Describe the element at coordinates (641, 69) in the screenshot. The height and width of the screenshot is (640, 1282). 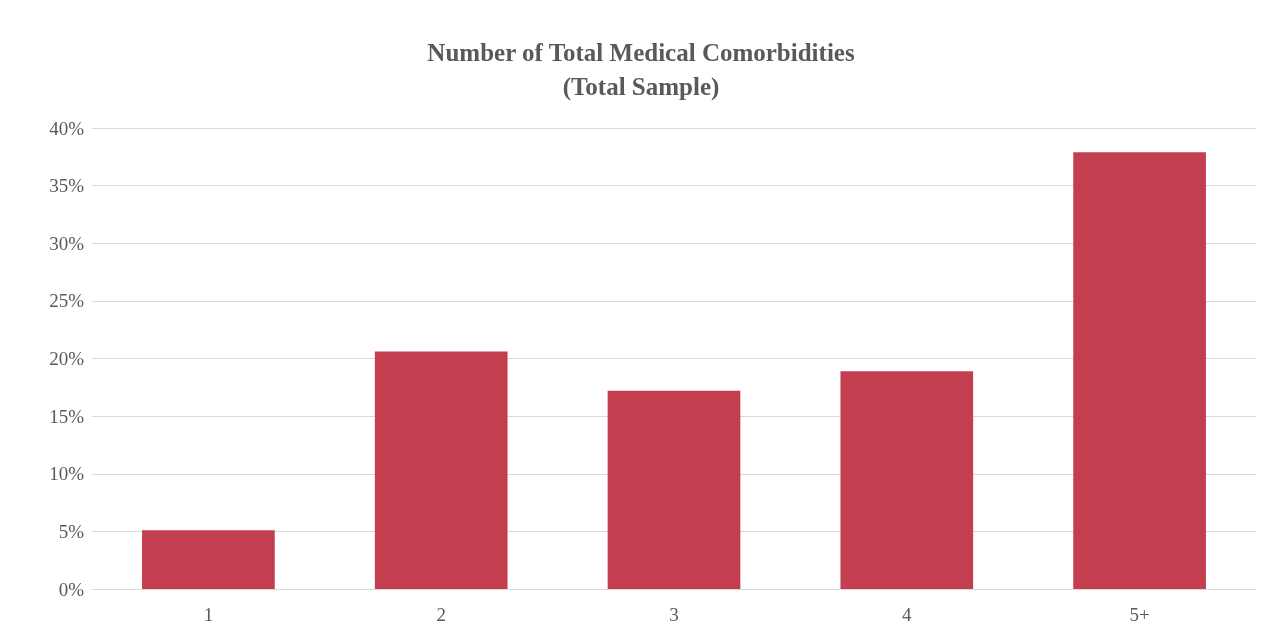
I see `chart-title: Number of Total Medical Comorbidities (Total Sample)` at that location.